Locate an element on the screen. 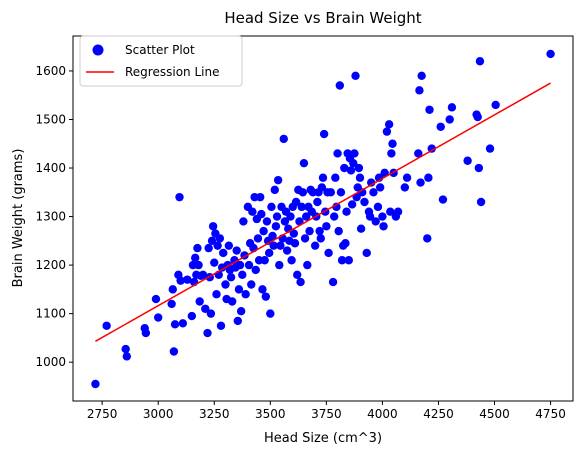 The width and height of the screenshot is (580, 455). x-tick-label: 4500 is located at coordinates (494, 414).